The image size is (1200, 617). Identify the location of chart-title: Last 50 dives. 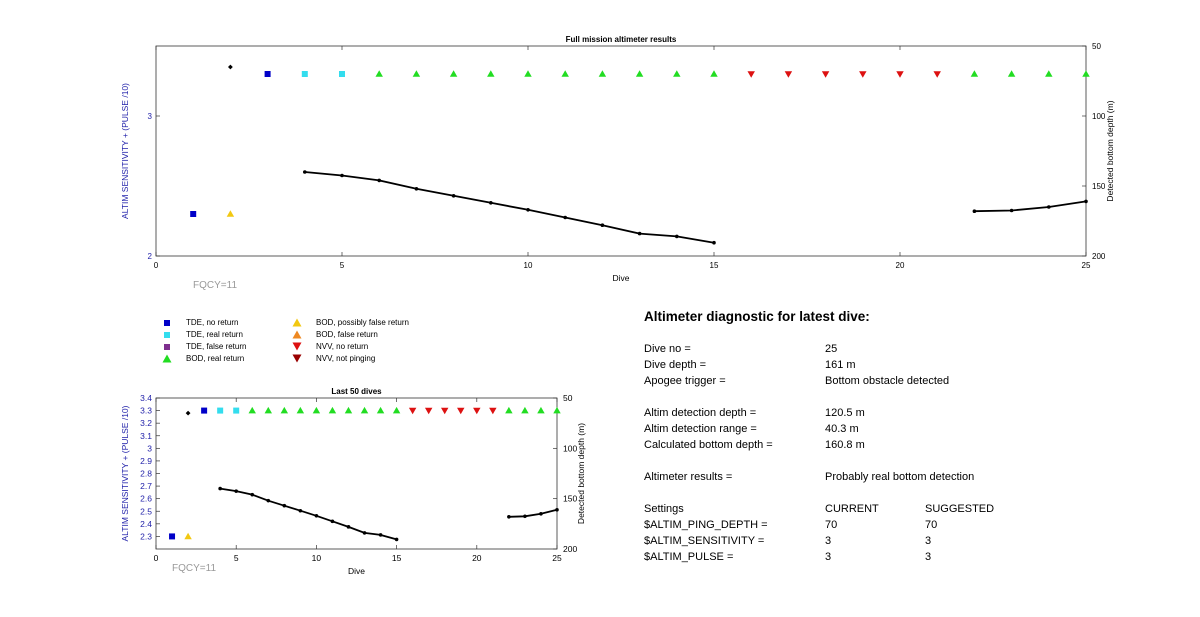
(356, 391).